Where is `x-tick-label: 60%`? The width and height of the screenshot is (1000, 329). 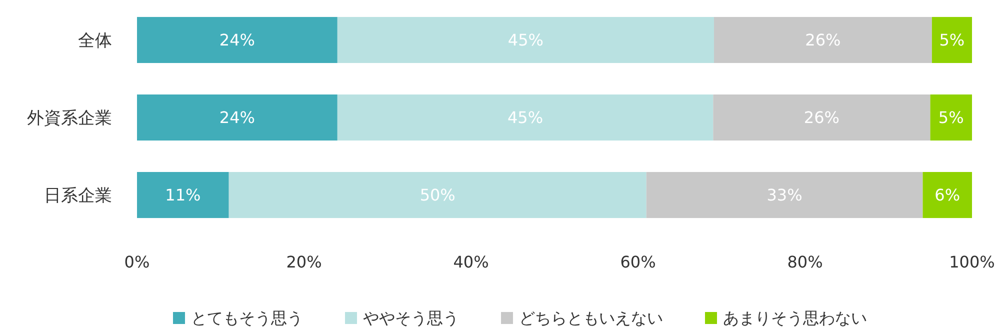 x-tick-label: 60% is located at coordinates (638, 262).